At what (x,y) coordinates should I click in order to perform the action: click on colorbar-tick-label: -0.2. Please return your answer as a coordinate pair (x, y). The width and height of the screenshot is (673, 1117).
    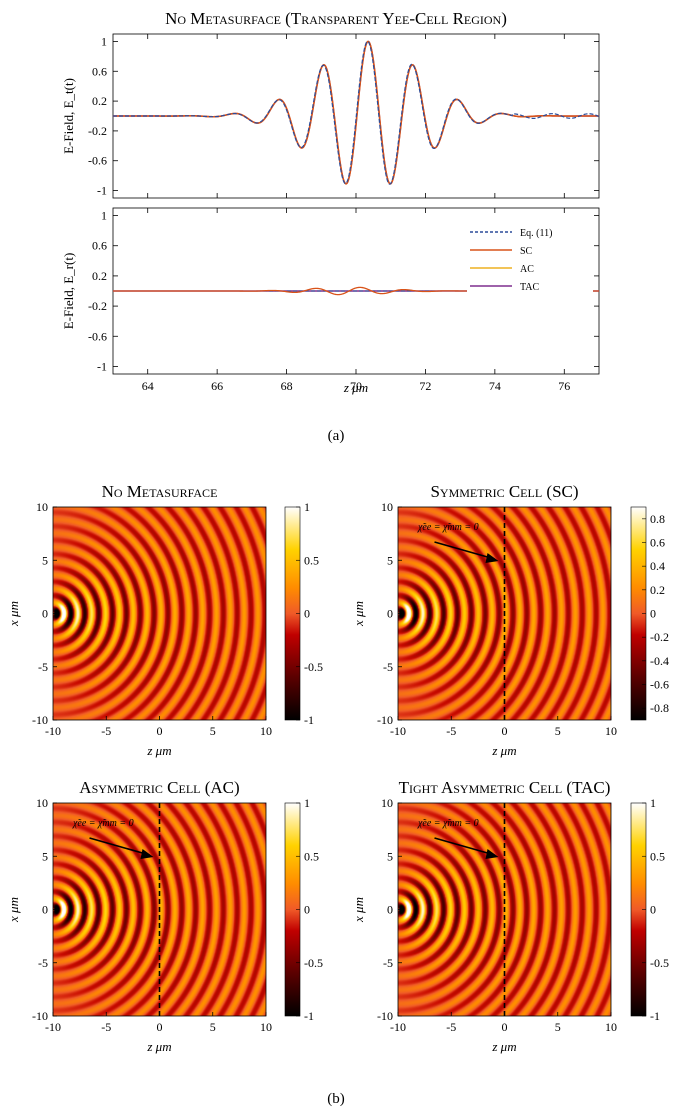
    Looking at the image, I should click on (659, 637).